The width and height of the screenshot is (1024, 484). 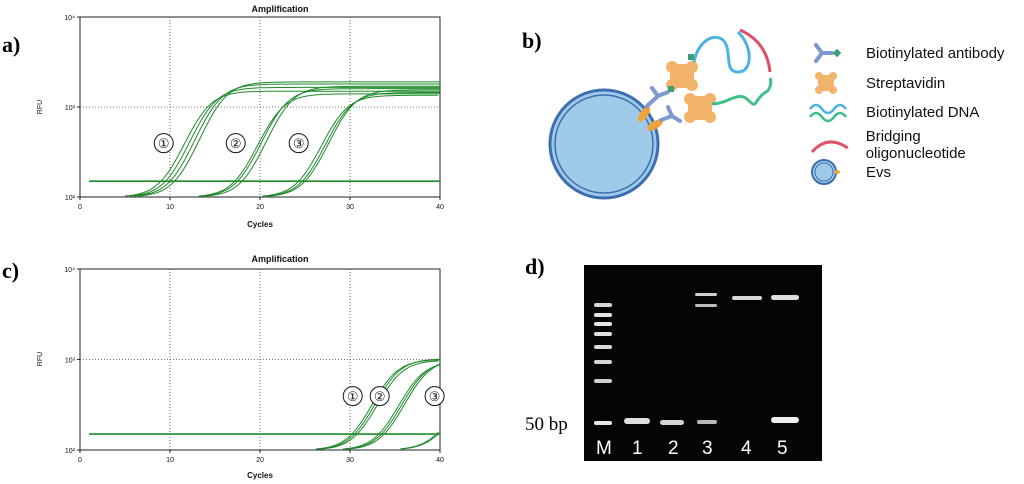 What do you see at coordinates (935, 53) in the screenshot?
I see `legend-label: Biotinylated antibody` at bounding box center [935, 53].